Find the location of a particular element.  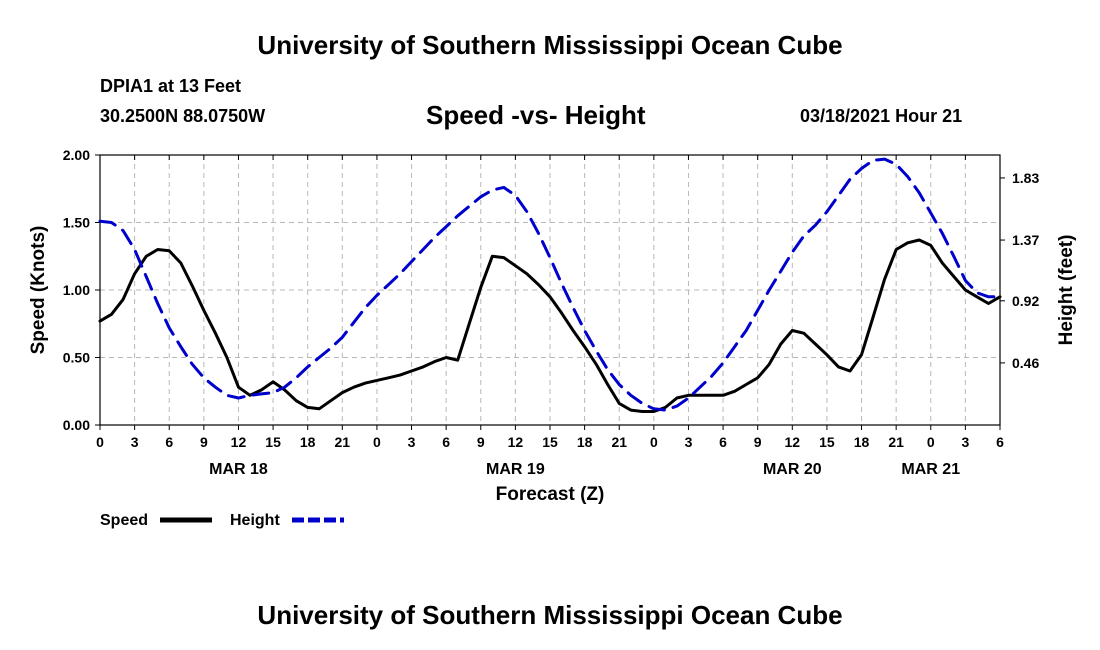

y-right-axis-title: Height (feet) is located at coordinates (1066, 290).